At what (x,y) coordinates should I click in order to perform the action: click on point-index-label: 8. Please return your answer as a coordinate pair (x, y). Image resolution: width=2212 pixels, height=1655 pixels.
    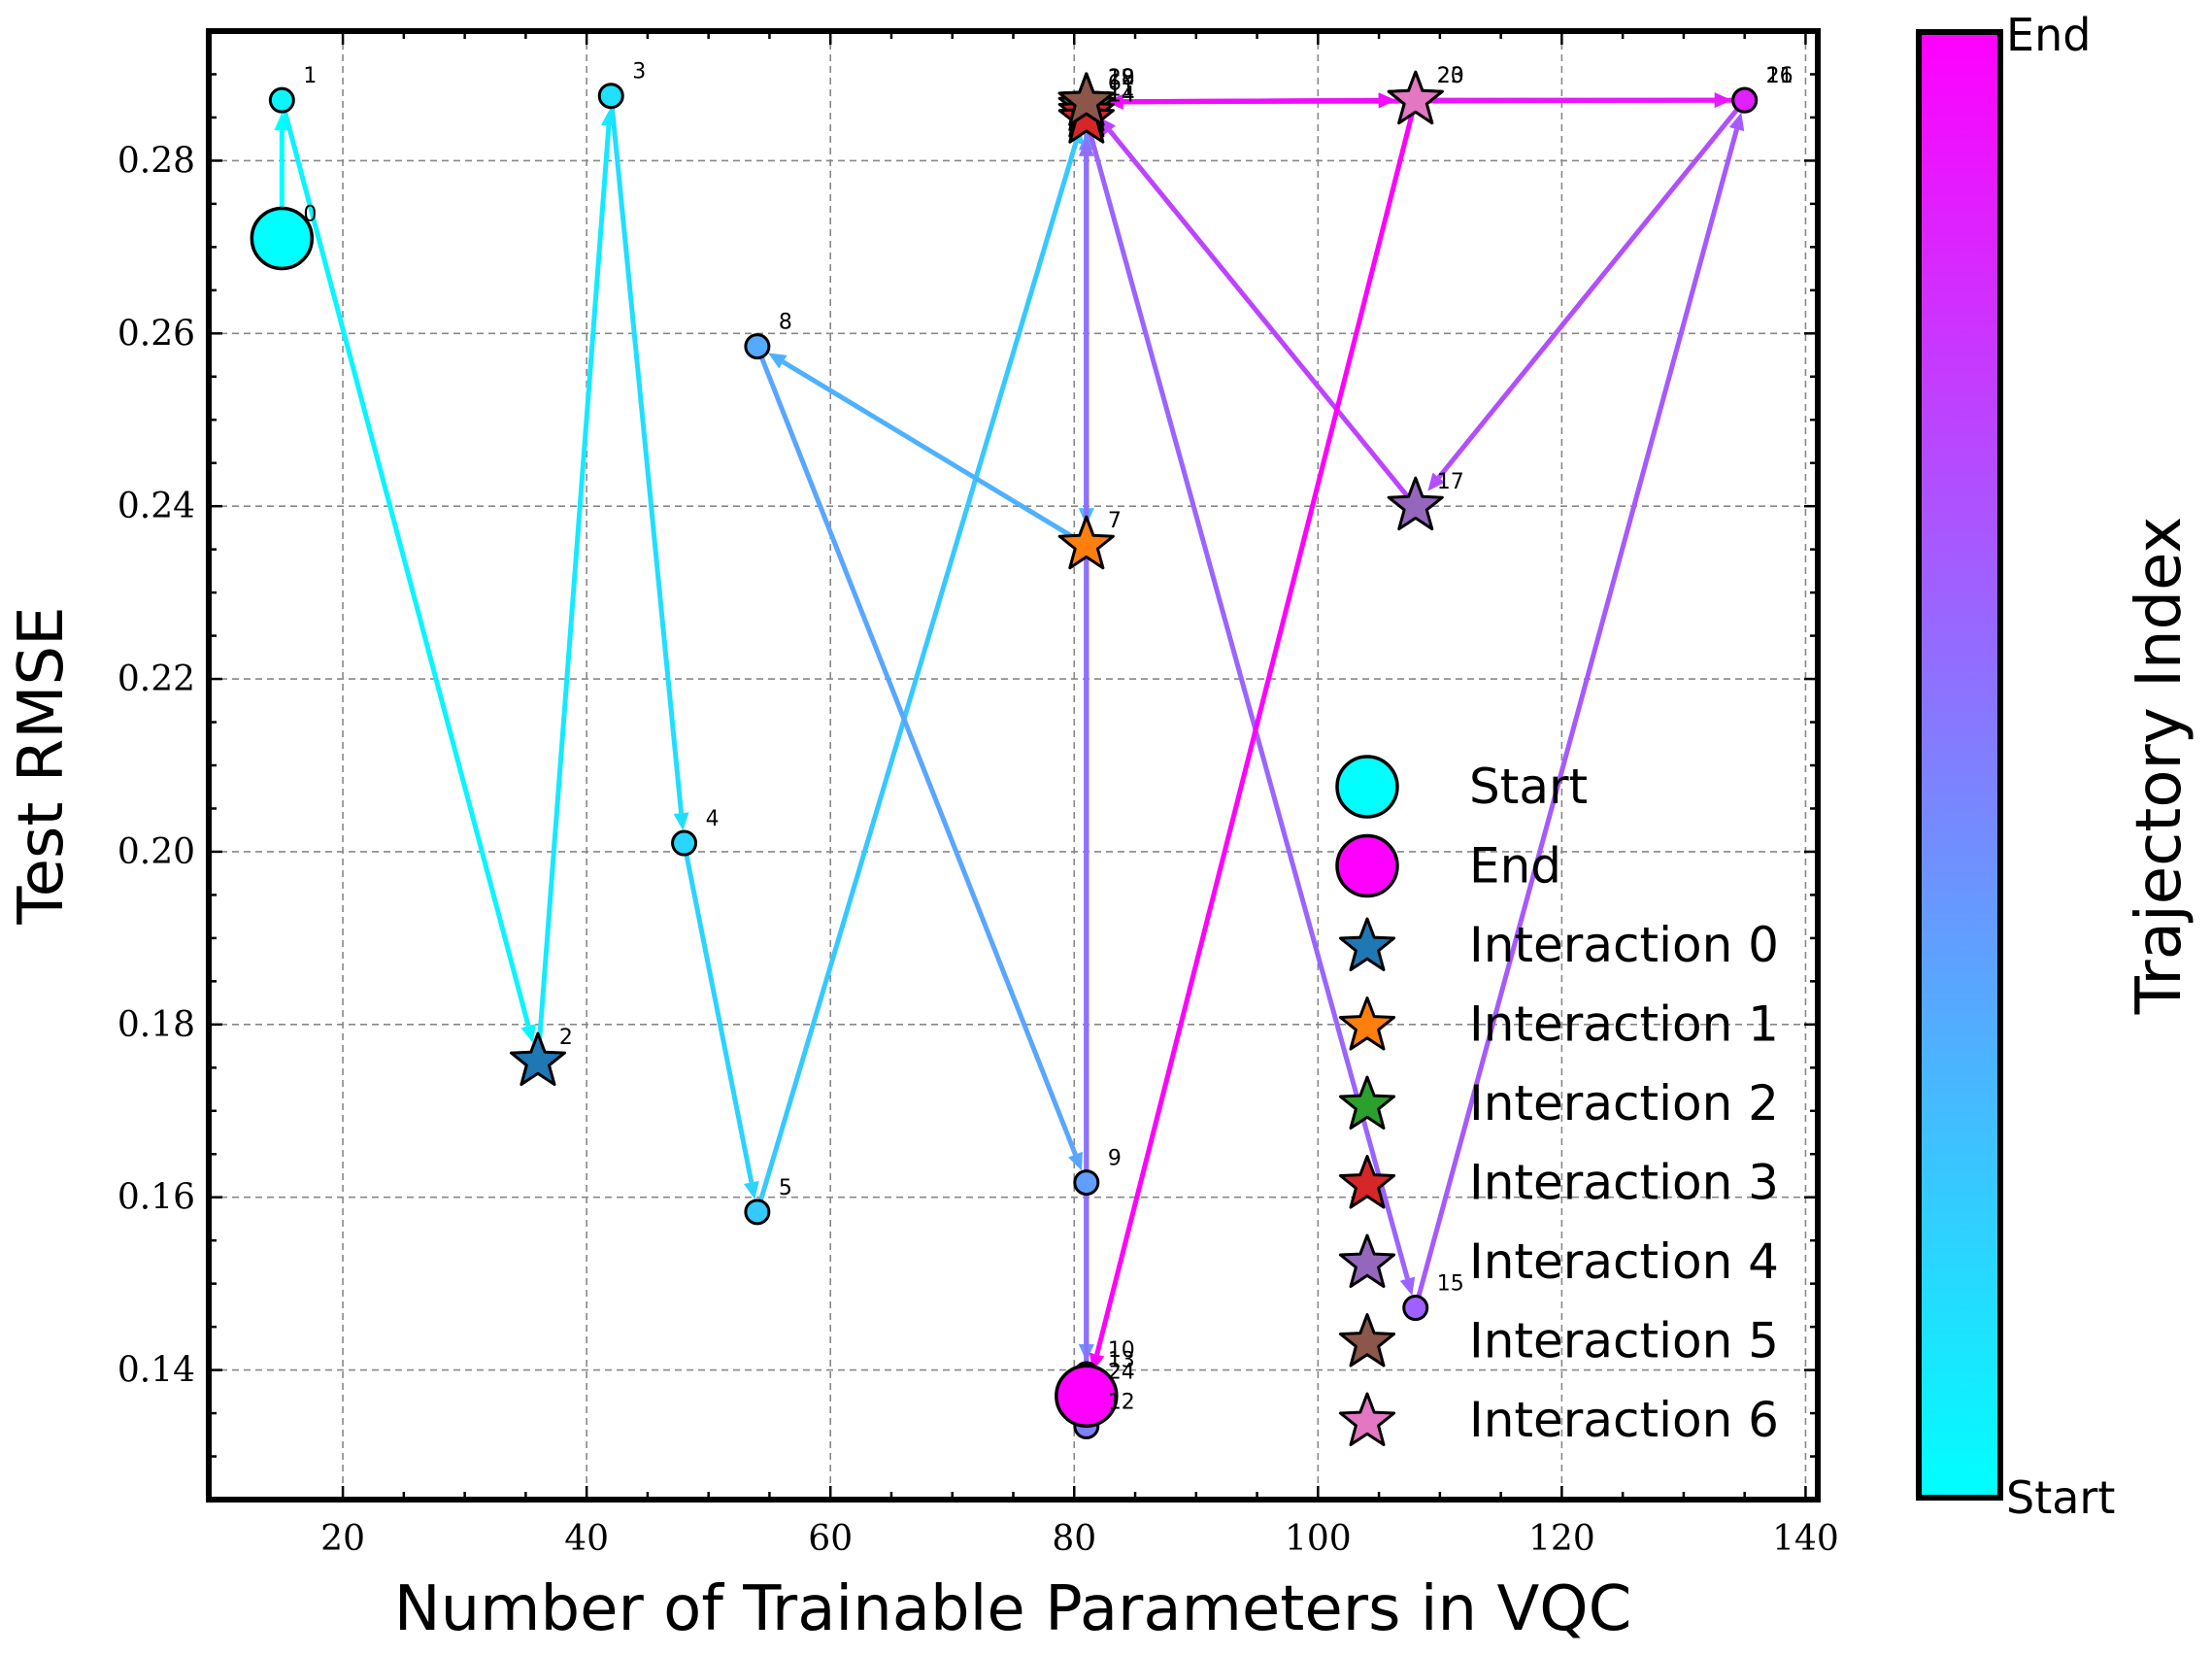
    Looking at the image, I should click on (785, 323).